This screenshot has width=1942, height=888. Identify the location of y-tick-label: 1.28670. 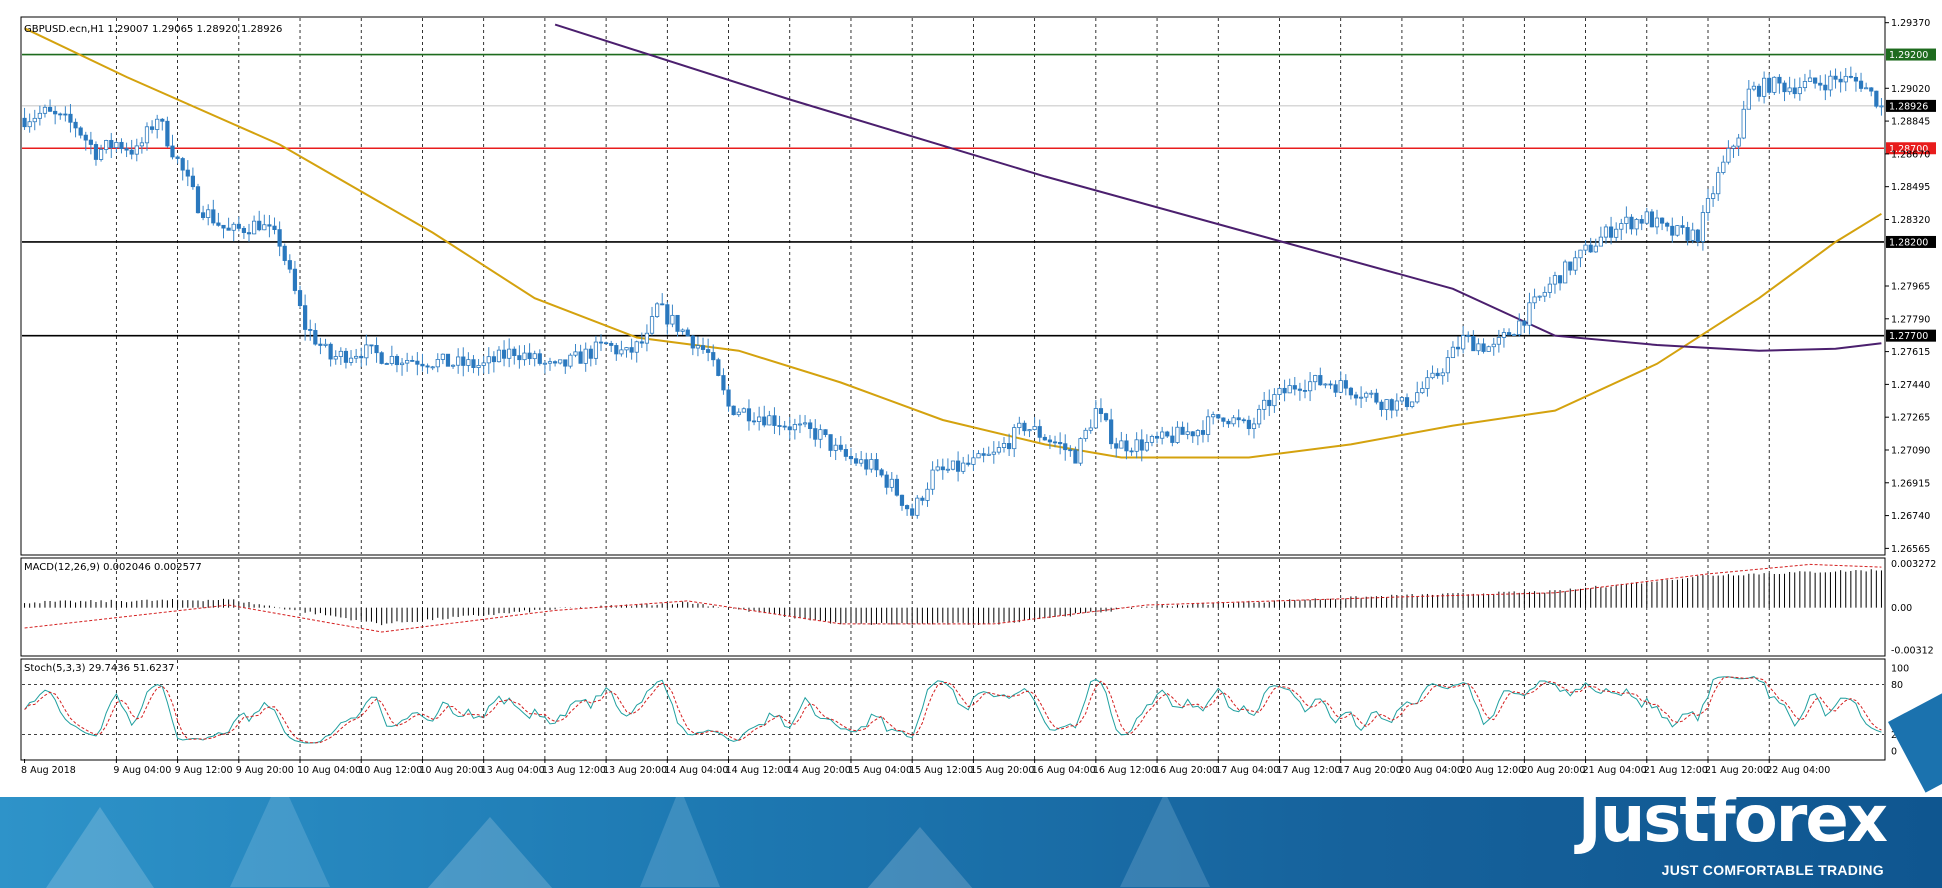
(1910, 154).